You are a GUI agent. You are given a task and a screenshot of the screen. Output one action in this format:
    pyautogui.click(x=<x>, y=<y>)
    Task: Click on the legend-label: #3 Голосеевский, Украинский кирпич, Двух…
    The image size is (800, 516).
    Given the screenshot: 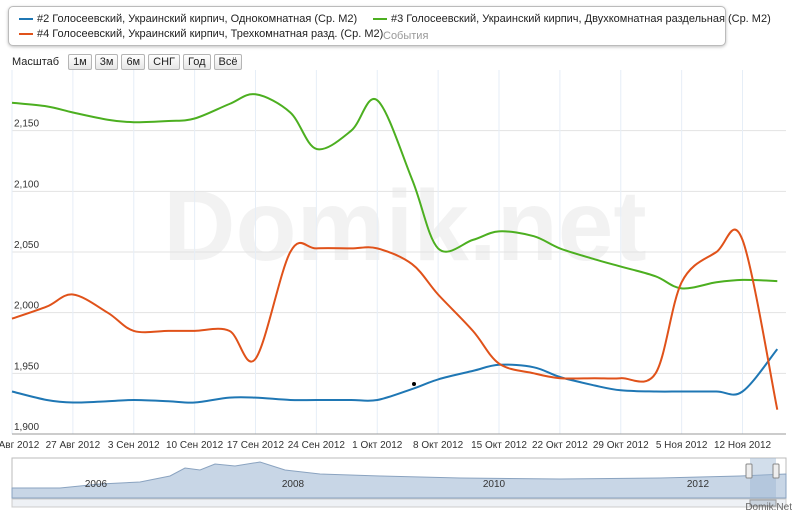 What is the action you would take?
    pyautogui.click(x=581, y=19)
    